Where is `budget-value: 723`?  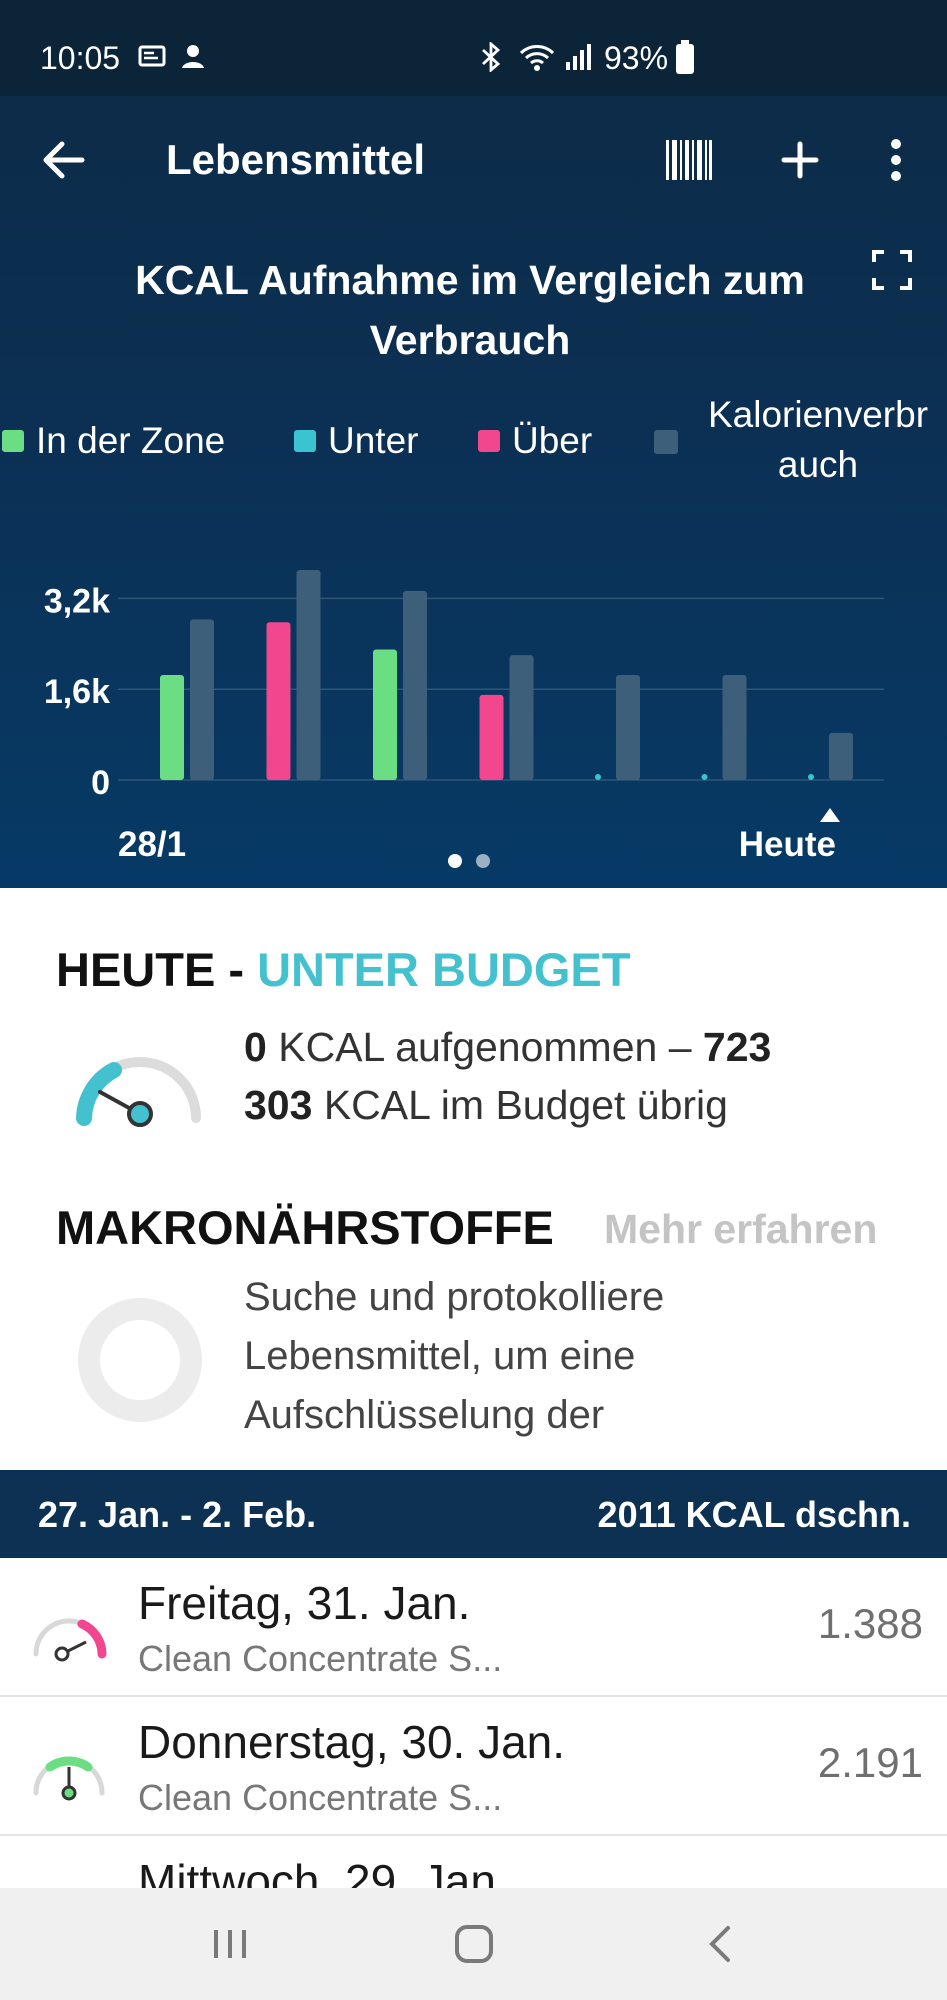 budget-value: 723 is located at coordinates (737, 1047).